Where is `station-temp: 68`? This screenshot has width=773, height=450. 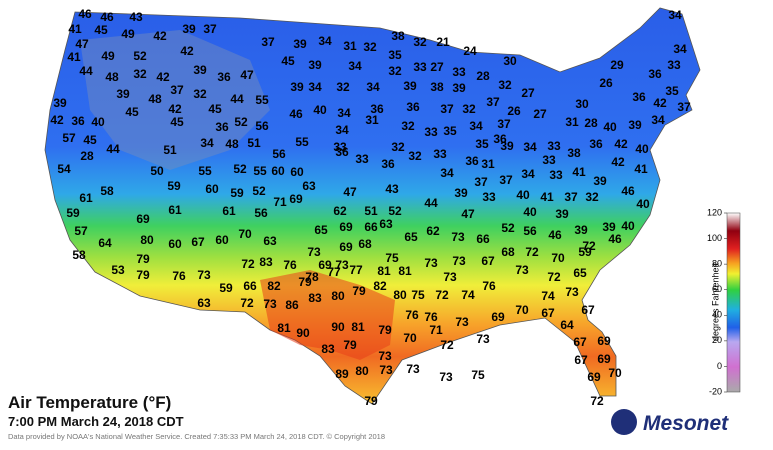 station-temp: 68 is located at coordinates (508, 252).